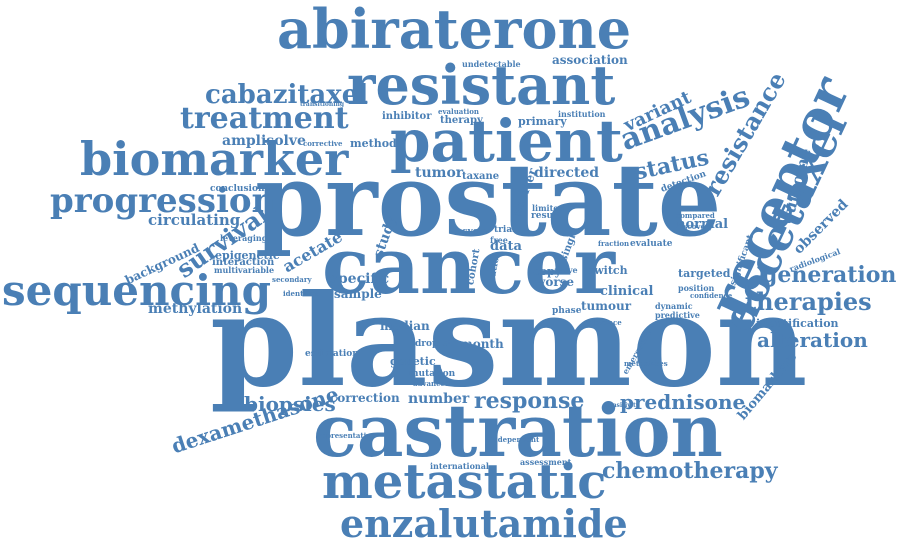 Image resolution: width=900 pixels, height=545 pixels. Describe the element at coordinates (677, 315) in the screenshot. I see `word-predictive: predictive` at that location.